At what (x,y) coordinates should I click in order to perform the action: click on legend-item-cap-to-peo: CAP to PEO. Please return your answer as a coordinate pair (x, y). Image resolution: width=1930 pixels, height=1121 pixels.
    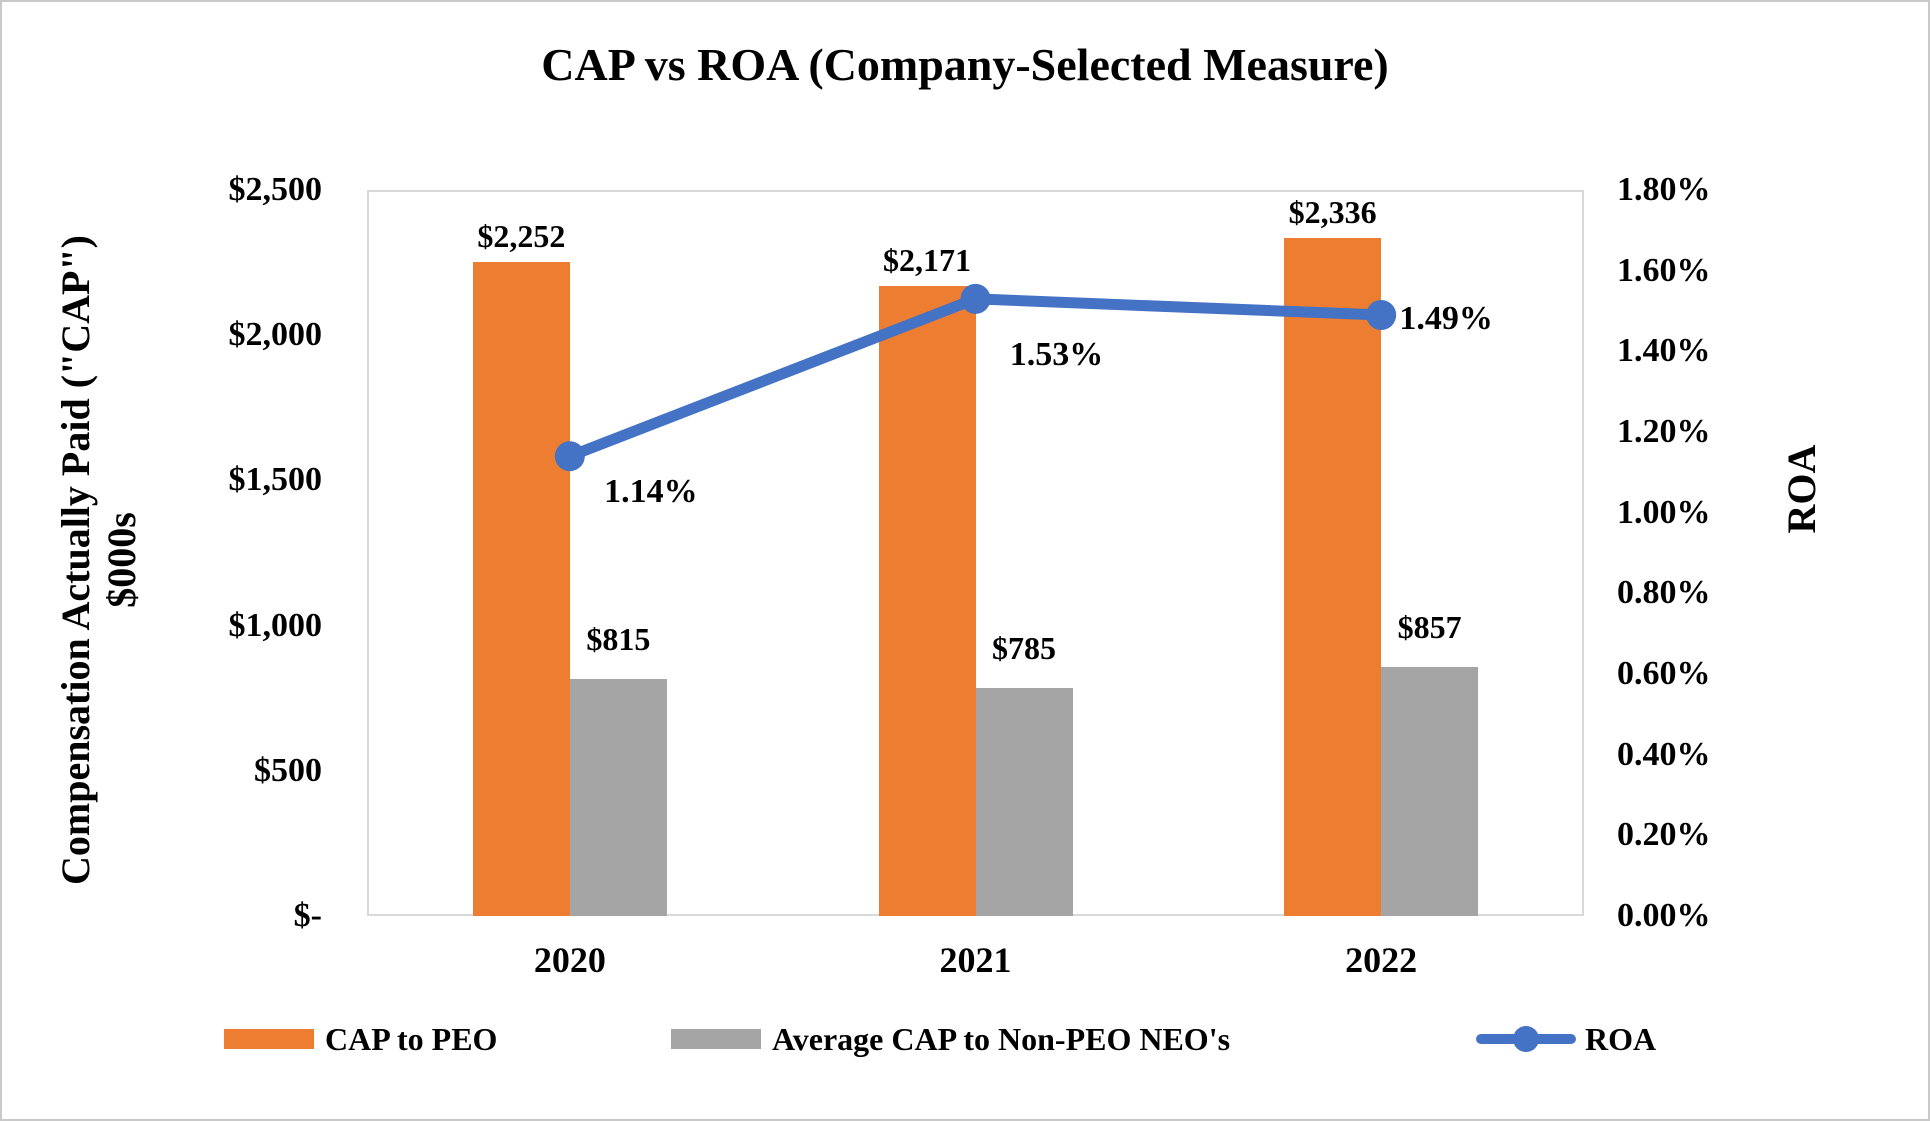
    Looking at the image, I should click on (360, 1039).